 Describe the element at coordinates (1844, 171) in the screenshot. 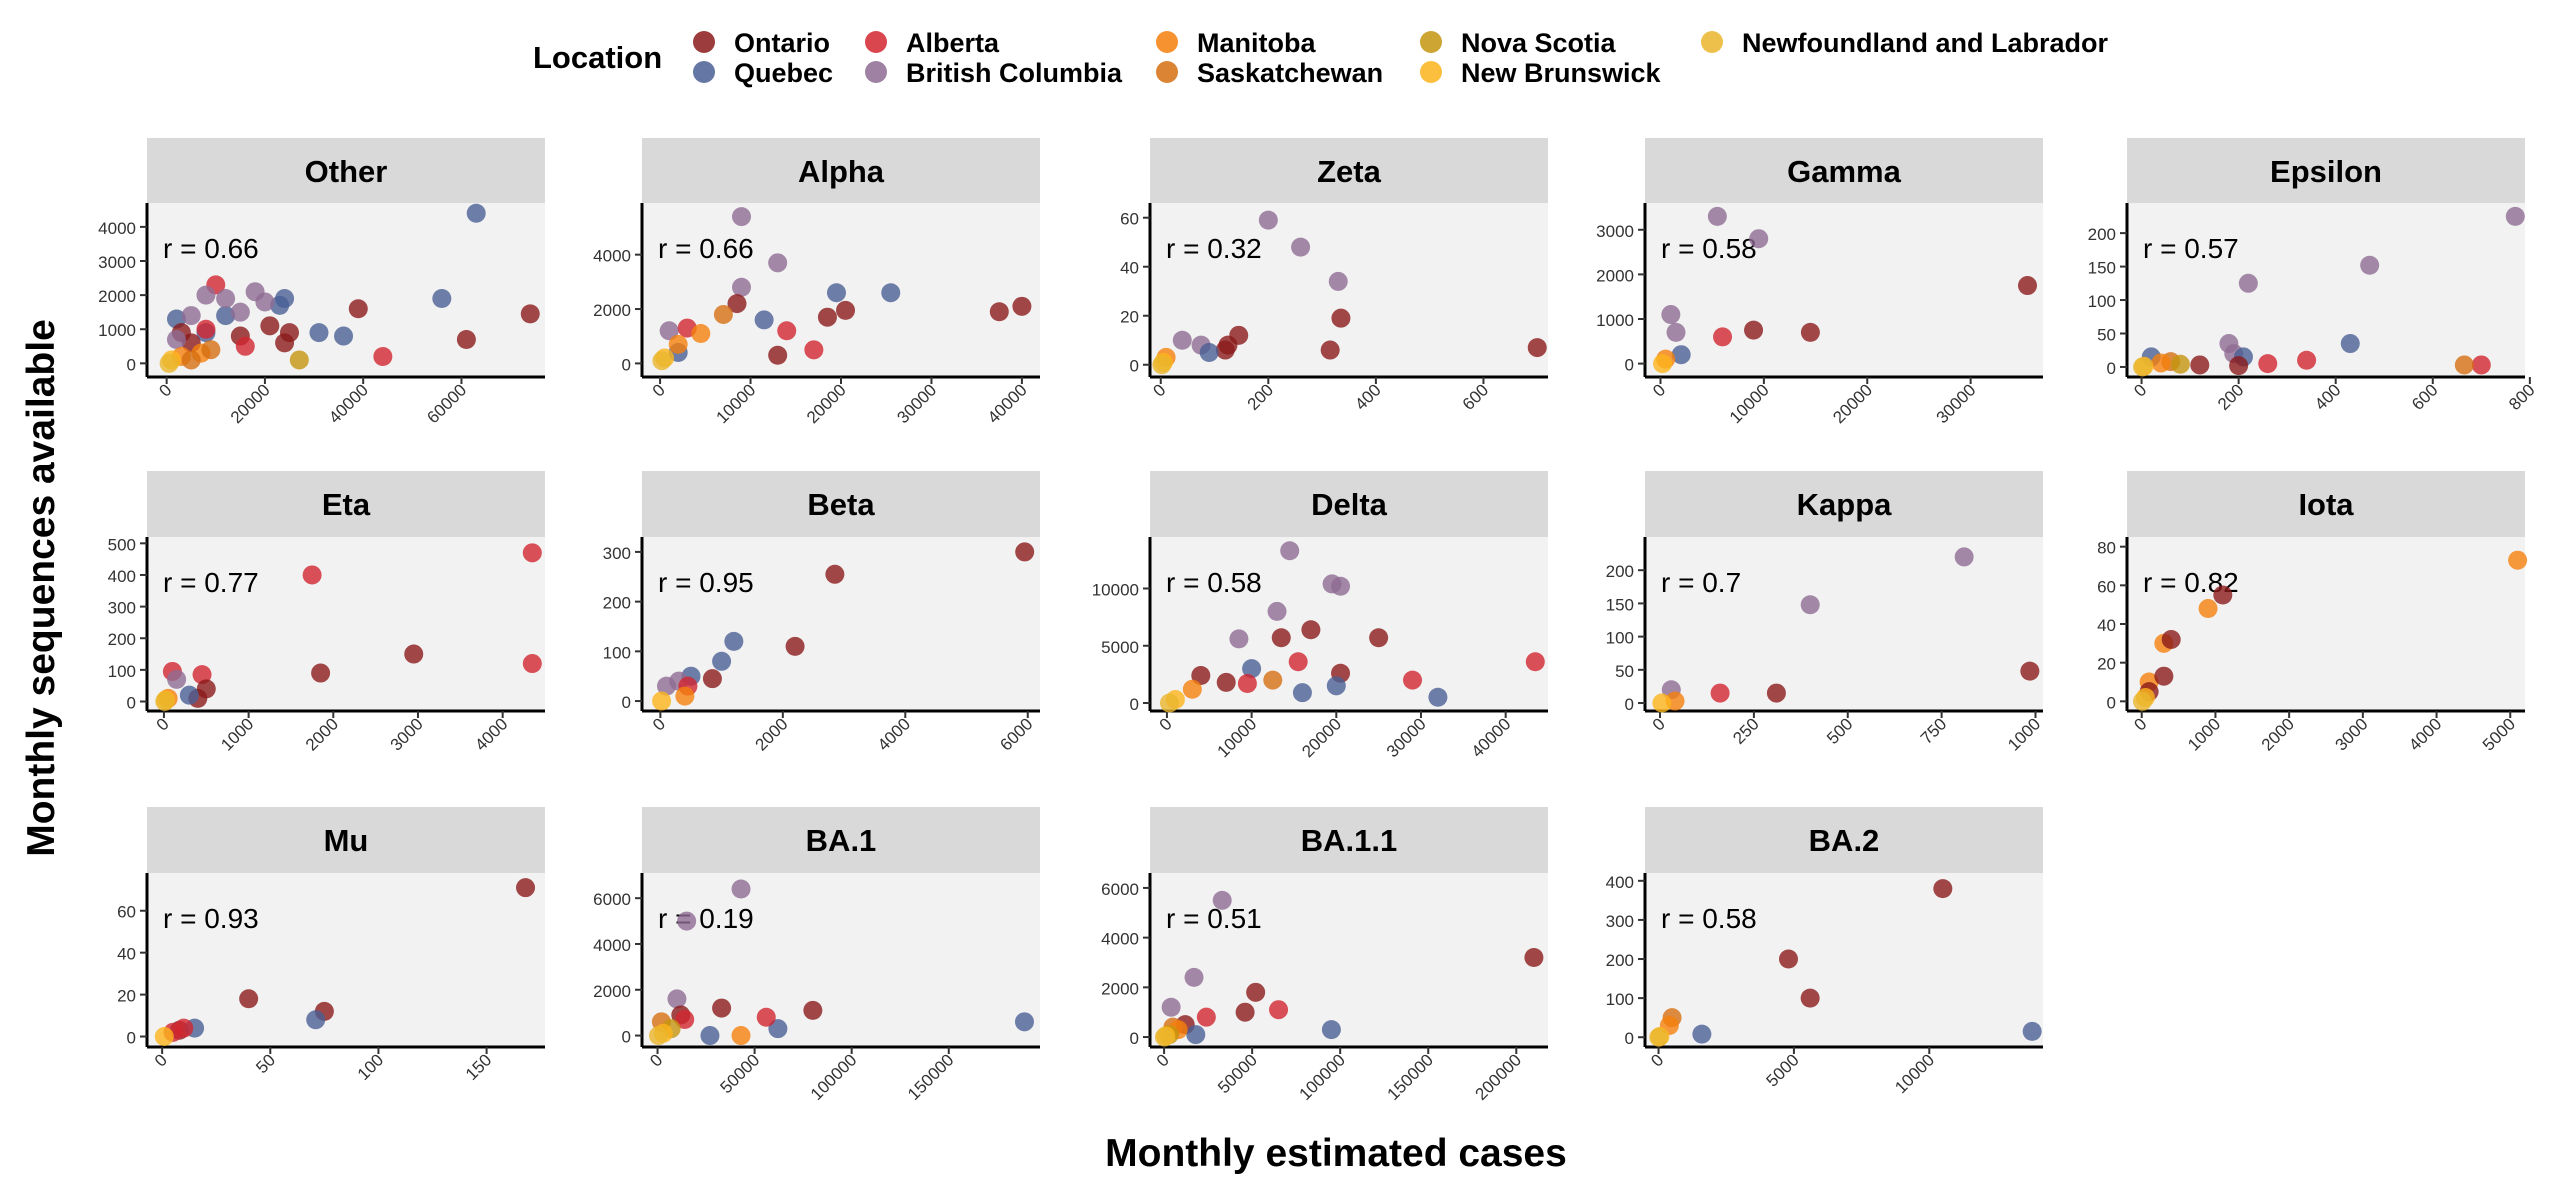

I see `facet-title: Gamma` at that location.